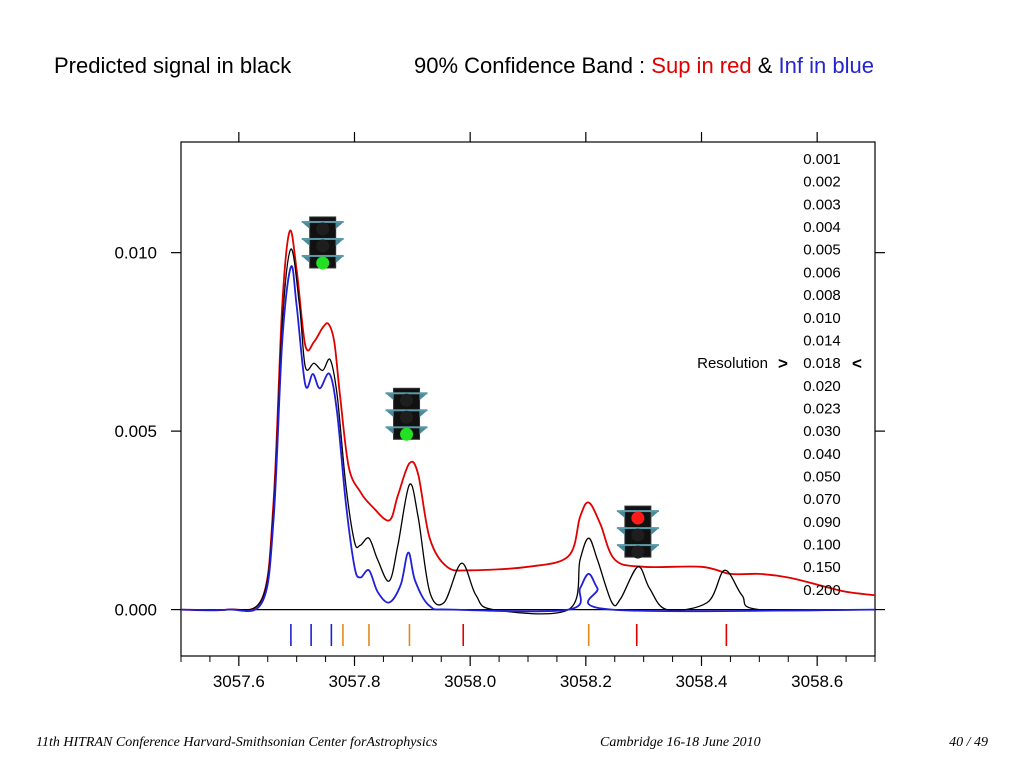 This screenshot has height=768, width=1024. Describe the element at coordinates (822, 590) in the screenshot. I see `resolution-value: 0.200` at that location.